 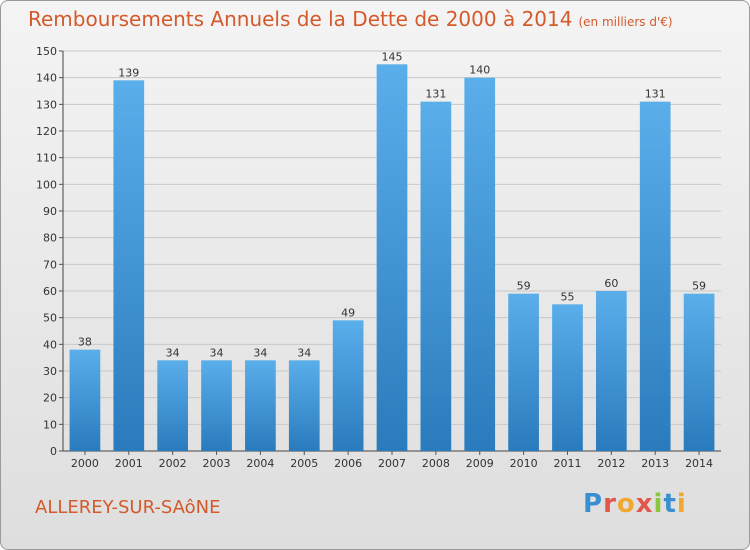 I want to click on logo-letter: r, so click(x=610, y=504).